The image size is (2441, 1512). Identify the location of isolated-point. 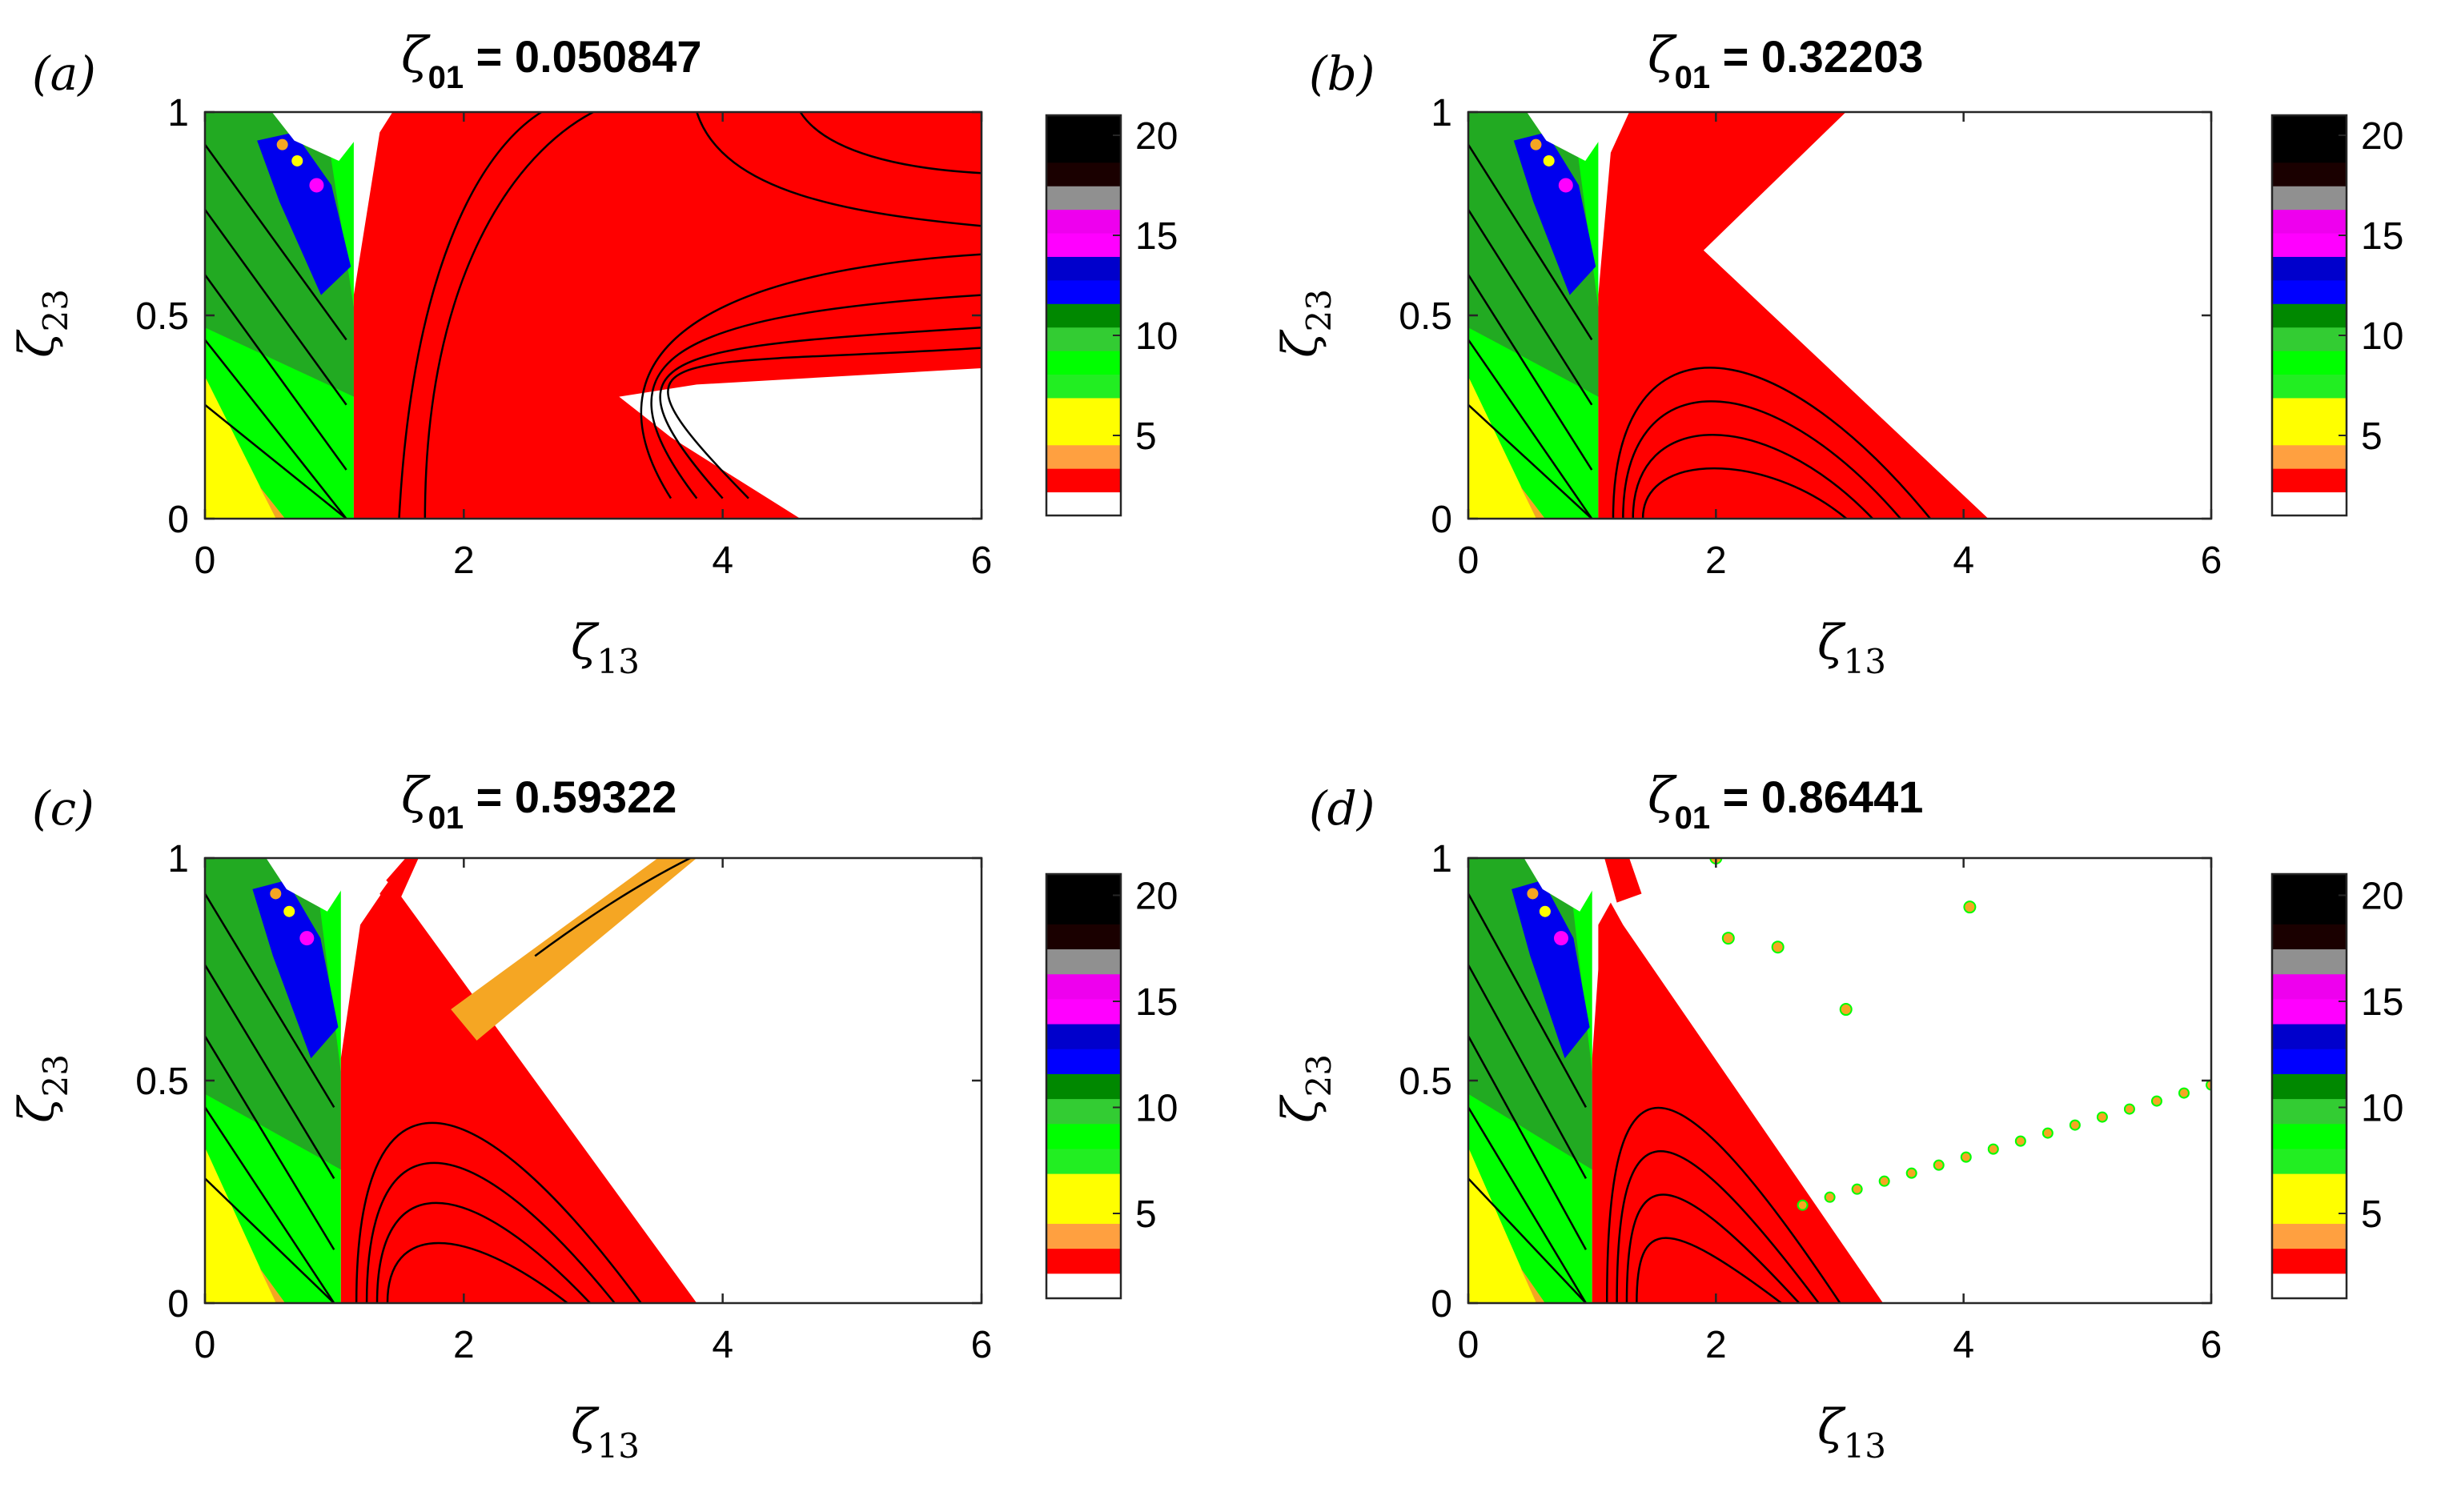
(1970, 907).